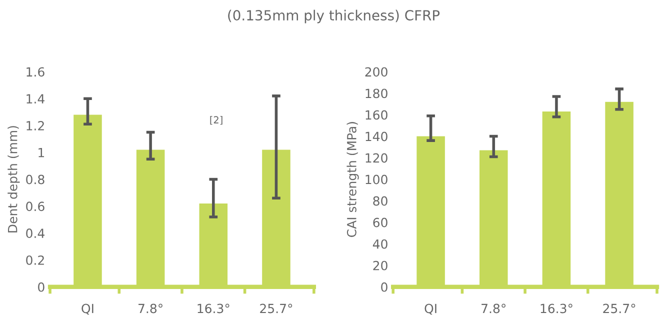 This screenshot has width=667, height=326. Describe the element at coordinates (35, 179) in the screenshot. I see `y-tick-label: 0.8` at that location.